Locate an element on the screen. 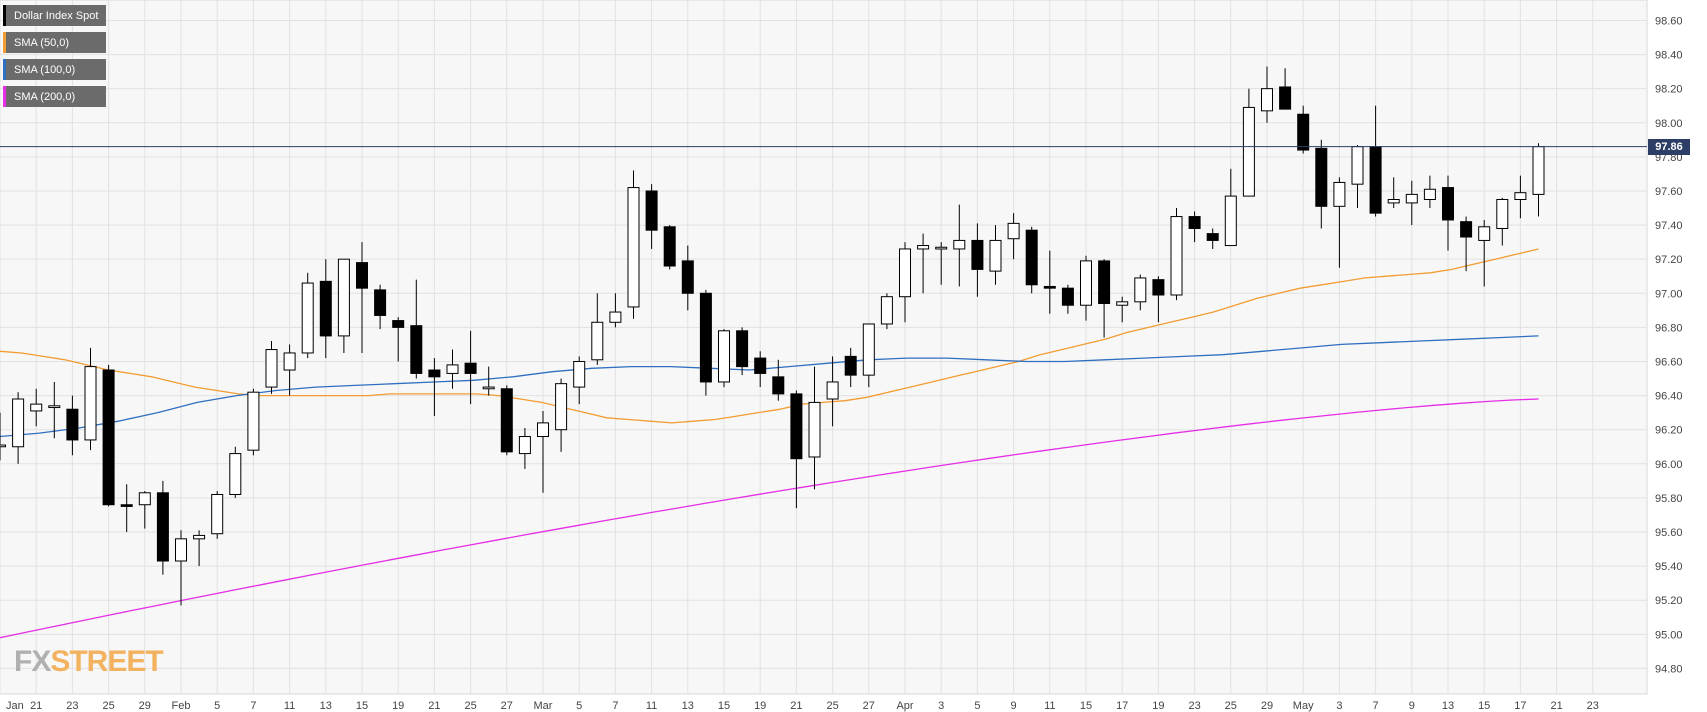 This screenshot has width=1707, height=712. y-tick-label: 96.80 is located at coordinates (1669, 328).